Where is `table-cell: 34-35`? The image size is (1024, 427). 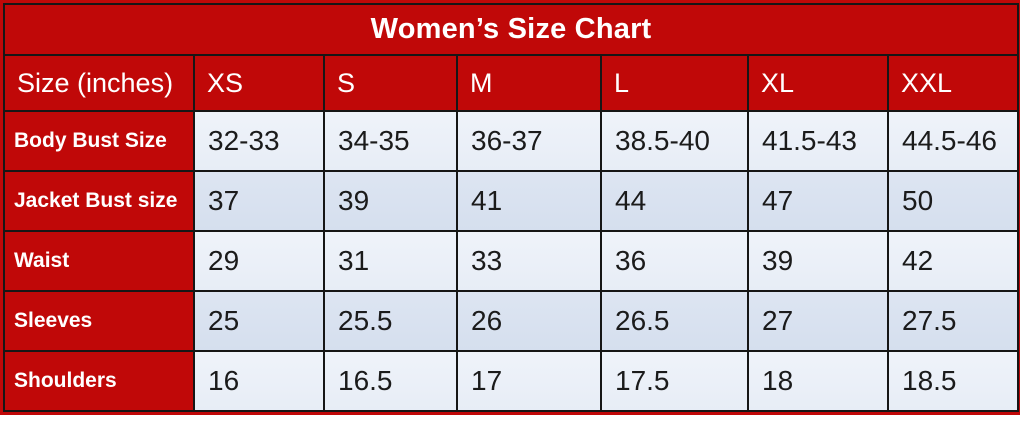
table-cell: 34-35 is located at coordinates (390, 141).